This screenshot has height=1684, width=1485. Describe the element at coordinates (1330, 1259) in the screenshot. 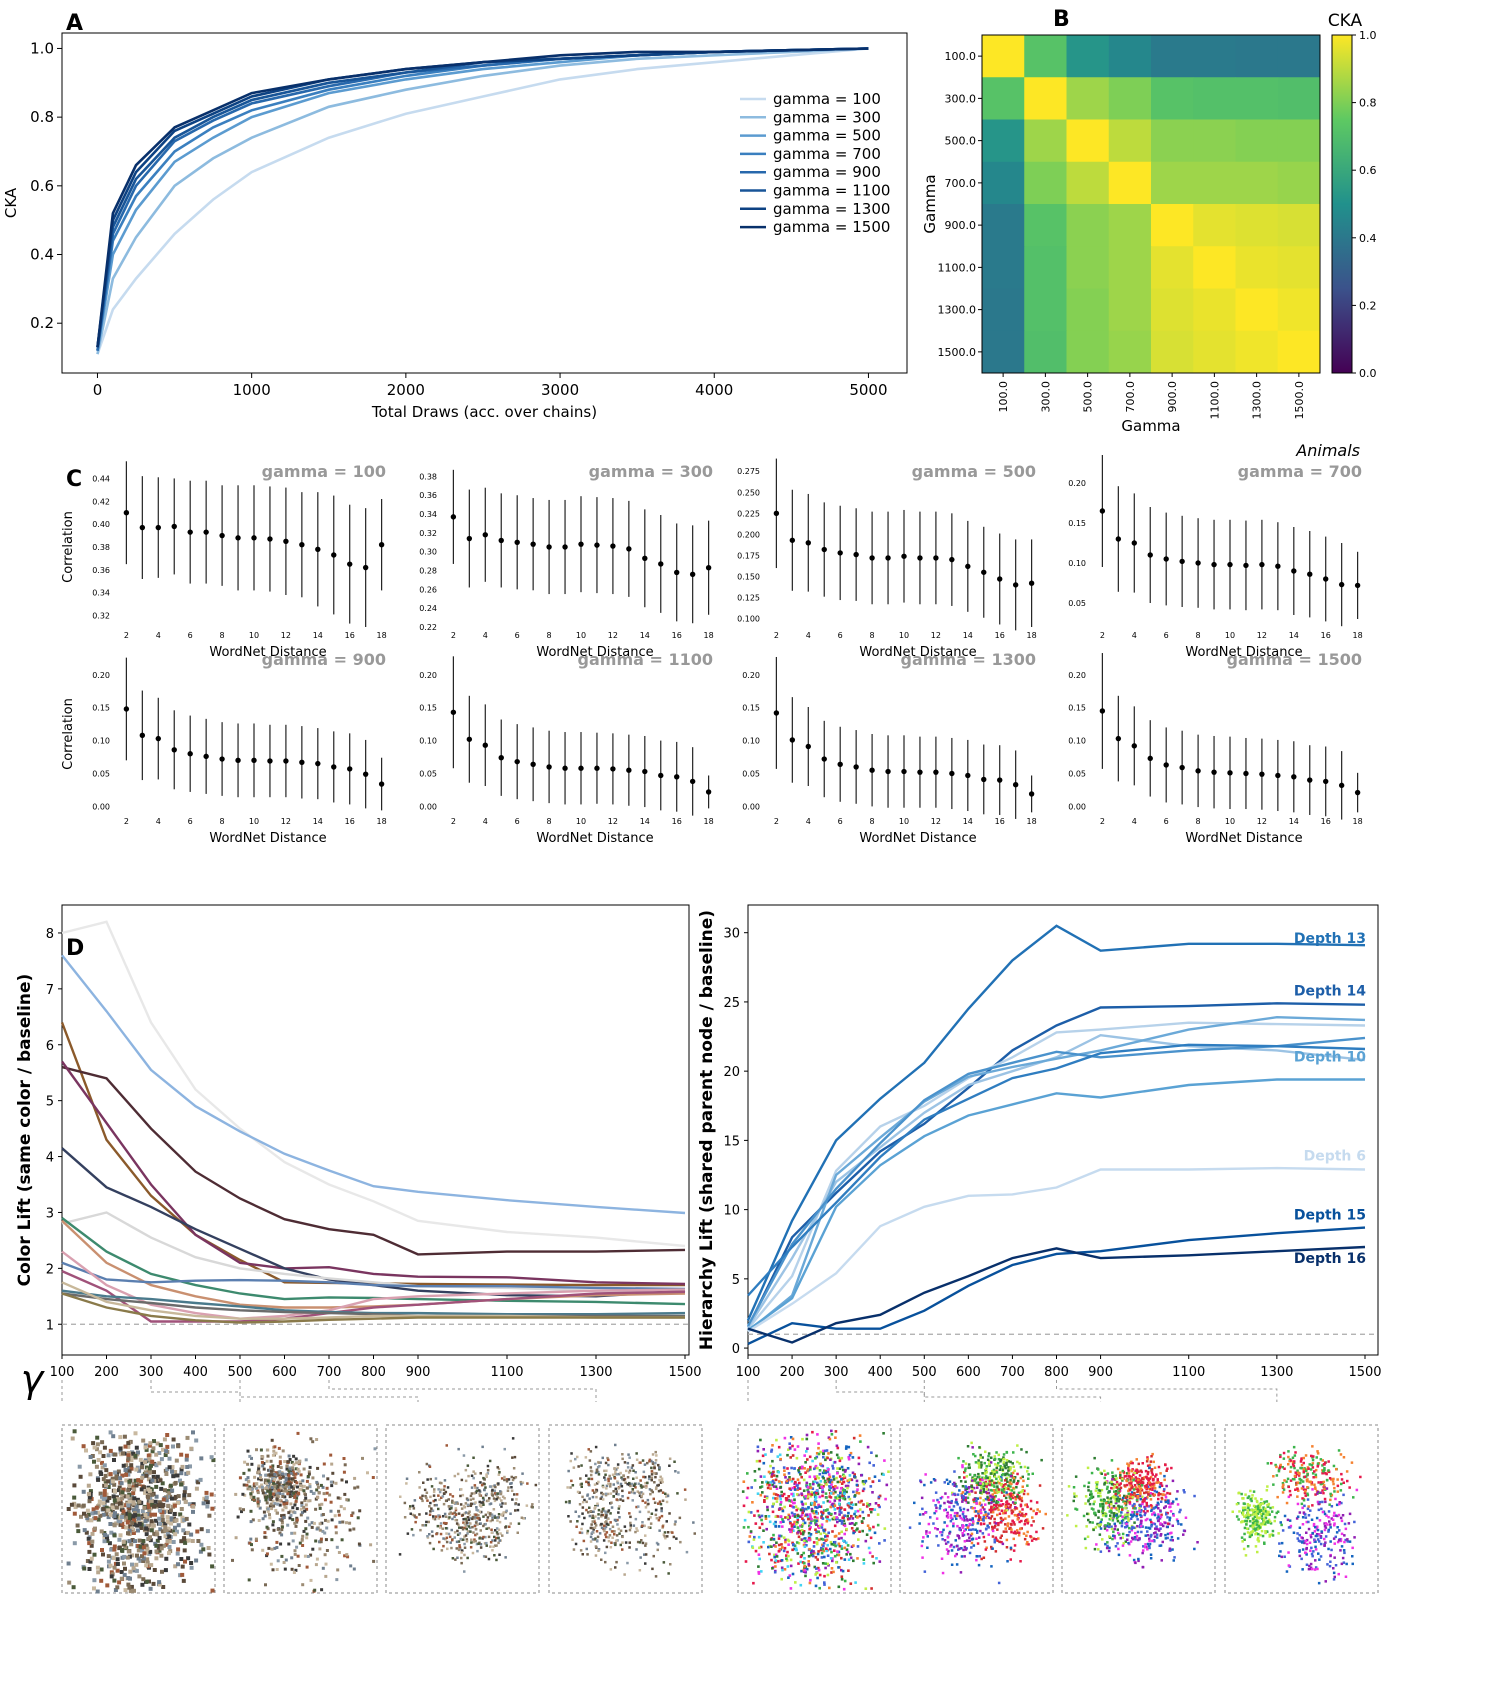

I see `series-label-depth-16: Depth 16` at that location.